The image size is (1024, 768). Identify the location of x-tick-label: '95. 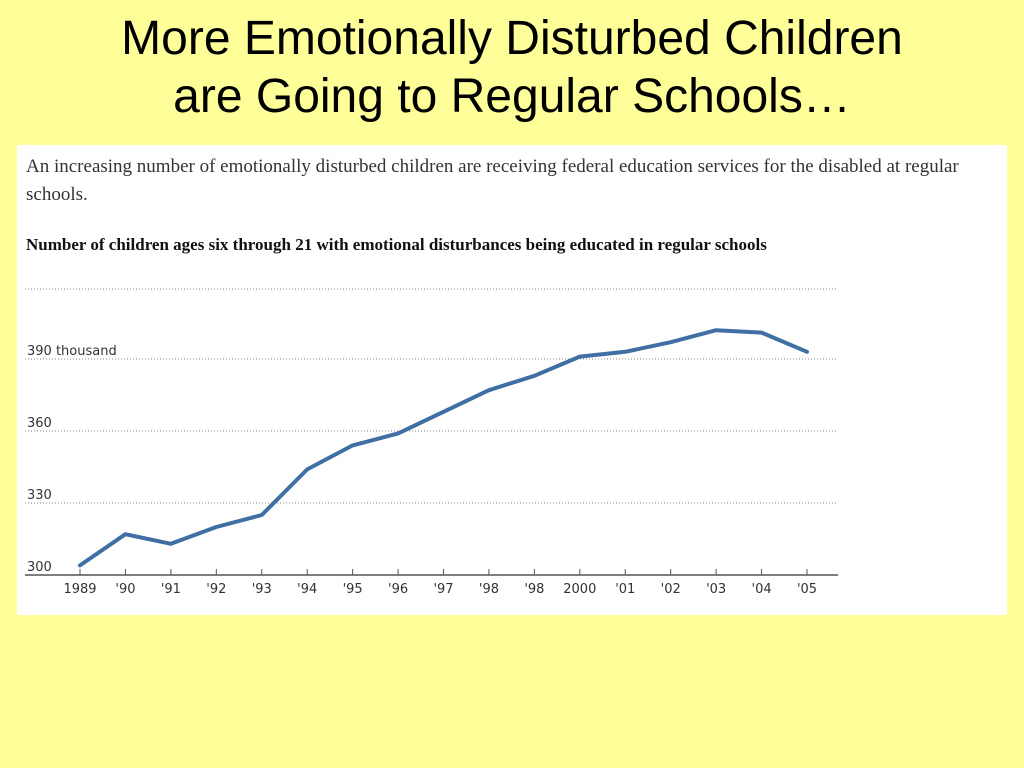
(353, 589).